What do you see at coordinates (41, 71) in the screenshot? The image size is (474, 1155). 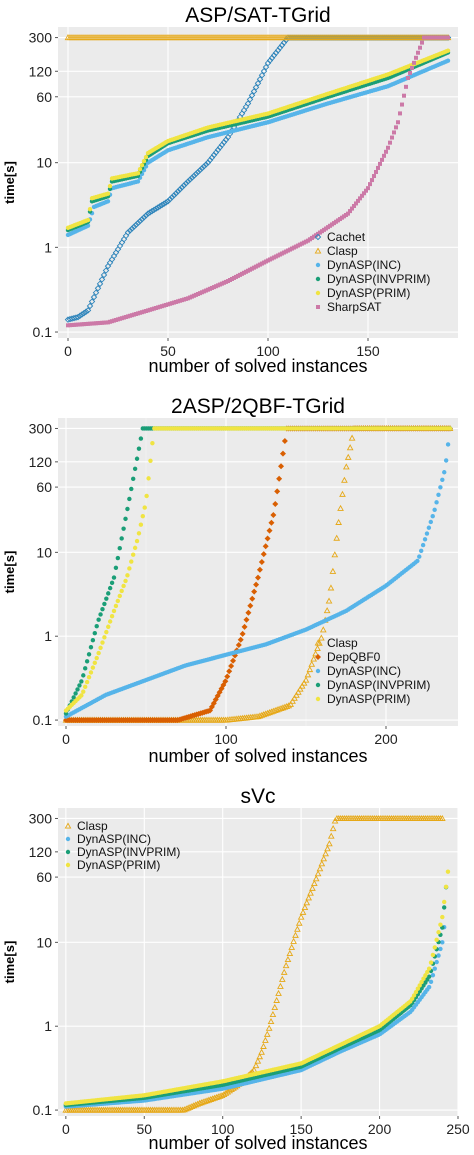 I see `y-tick-label: 120` at bounding box center [41, 71].